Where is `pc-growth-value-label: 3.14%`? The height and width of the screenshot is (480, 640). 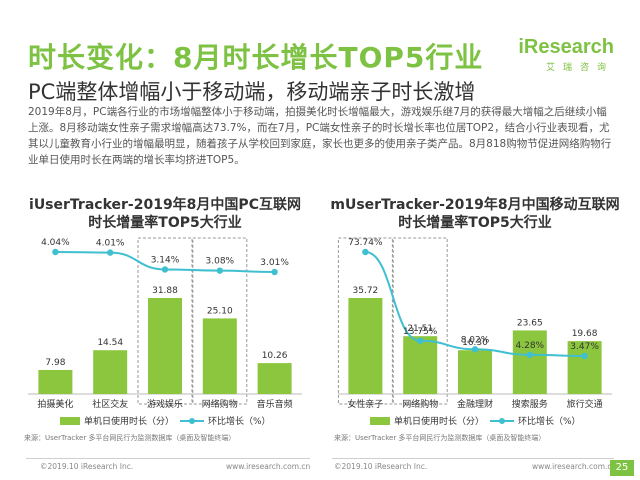 pc-growth-value-label: 3.14% is located at coordinates (165, 260).